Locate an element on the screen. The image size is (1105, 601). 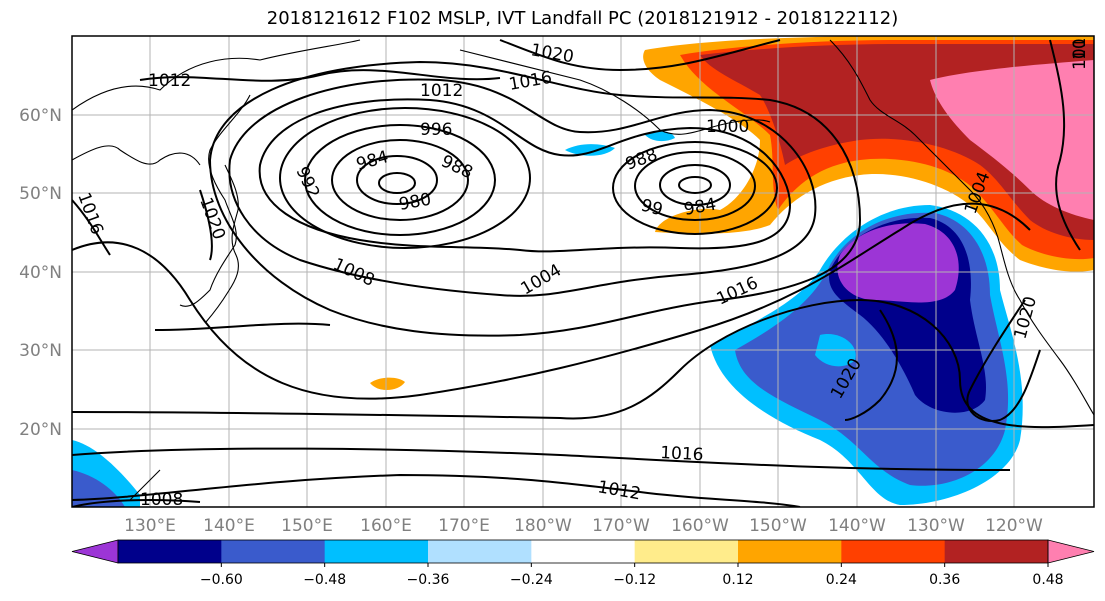
colorbar-border is located at coordinates (583, 551).